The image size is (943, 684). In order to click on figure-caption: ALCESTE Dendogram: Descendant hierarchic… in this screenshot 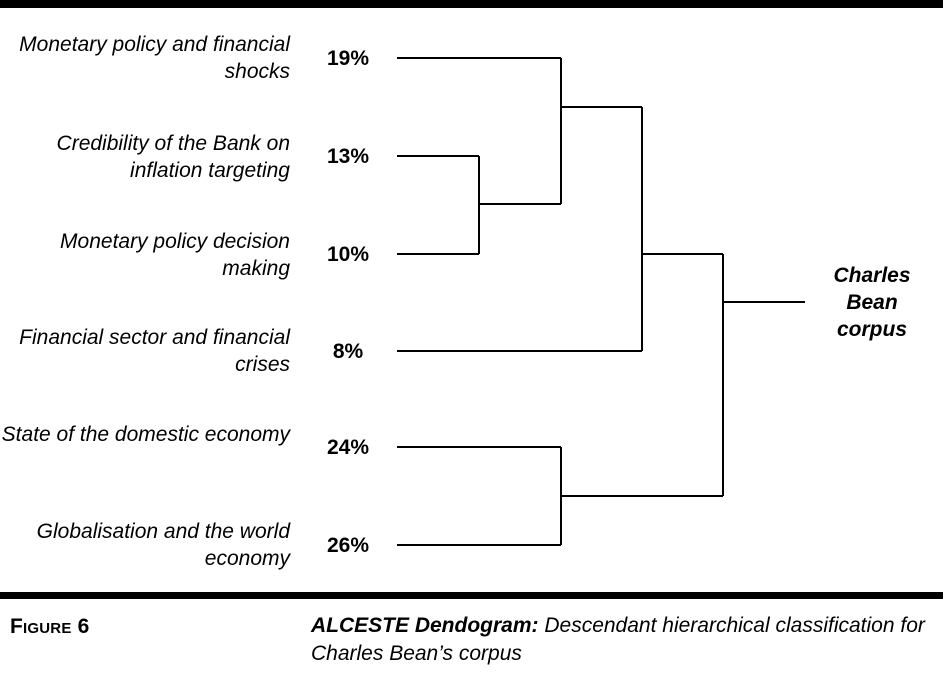, I will do `click(621, 640)`.